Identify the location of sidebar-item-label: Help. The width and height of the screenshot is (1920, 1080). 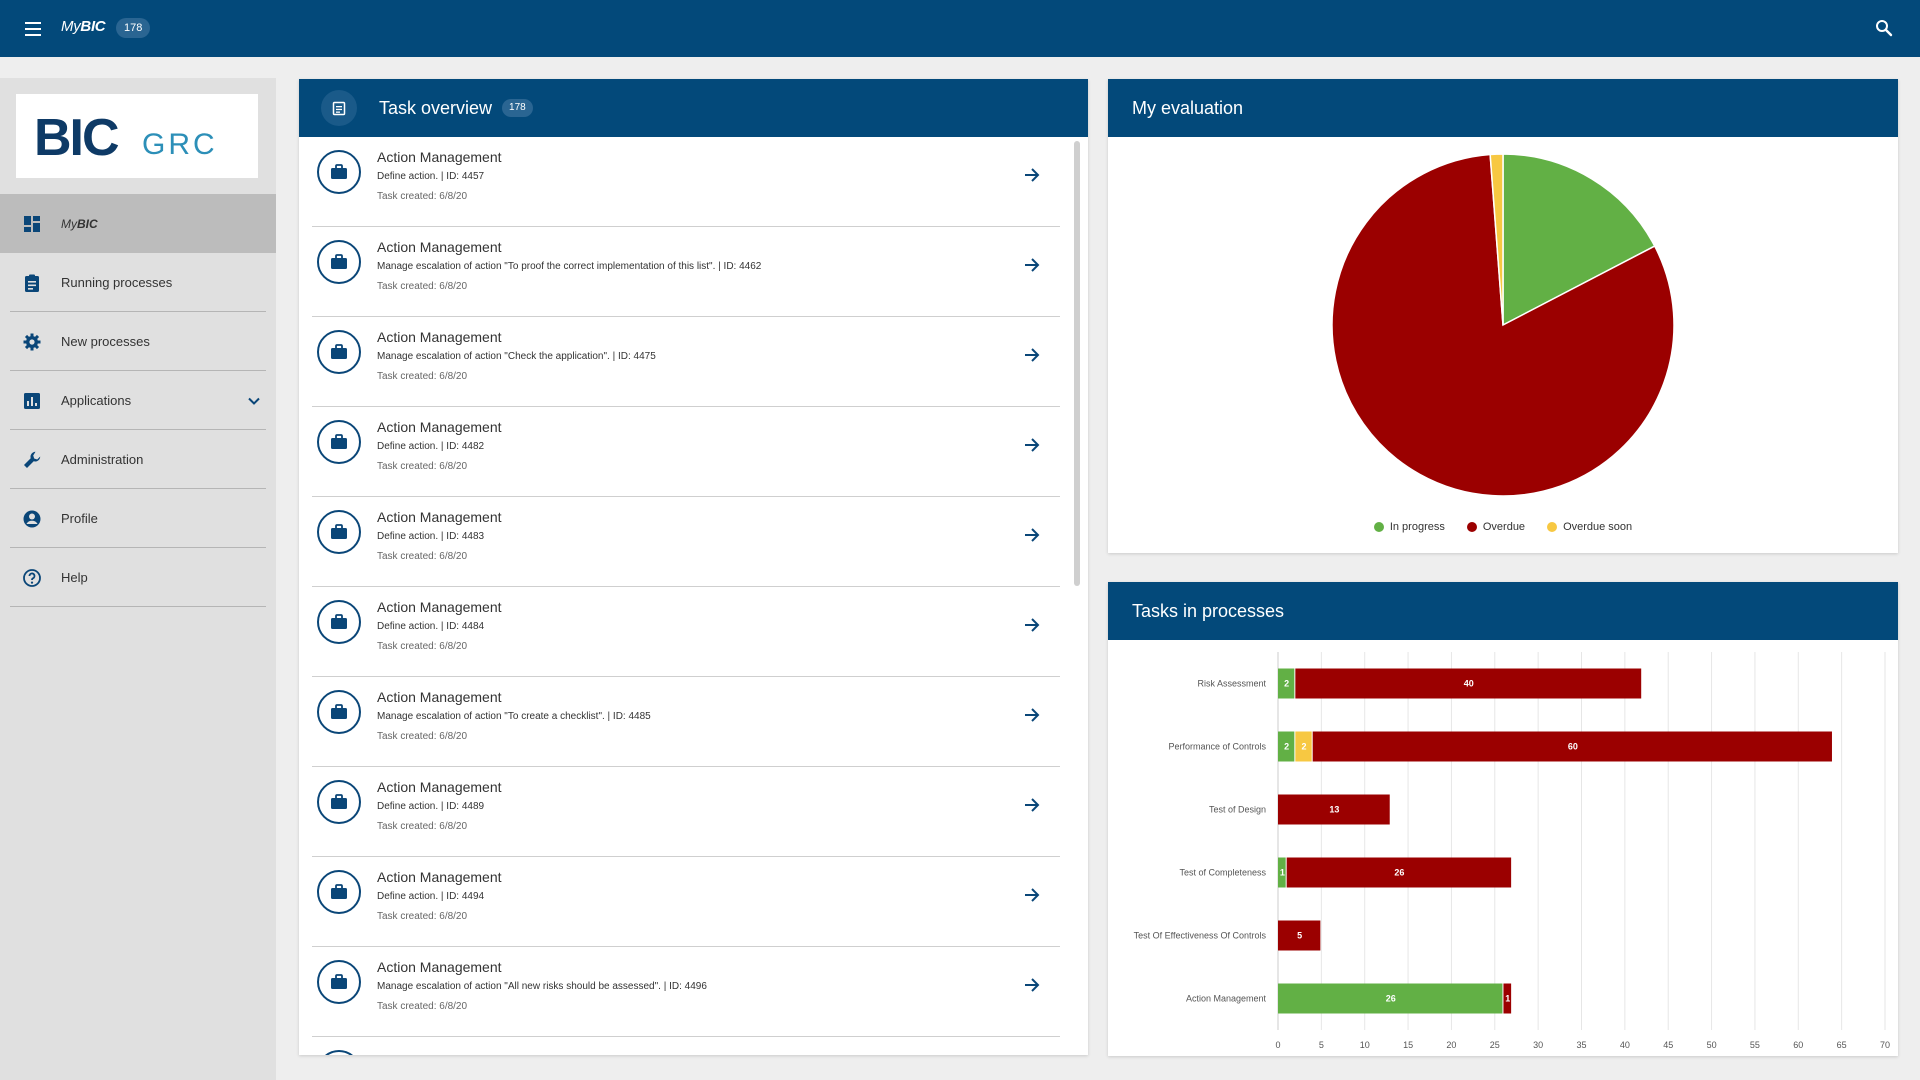
(74, 577).